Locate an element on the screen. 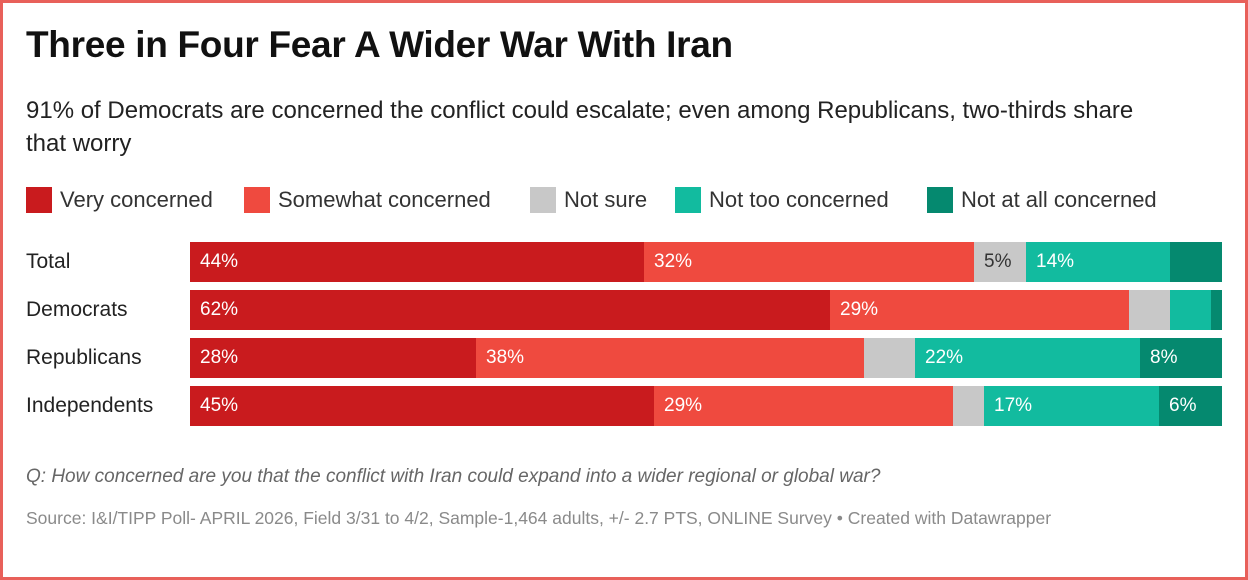 This screenshot has width=1248, height=580. legend-label: Not sure is located at coordinates (606, 199).